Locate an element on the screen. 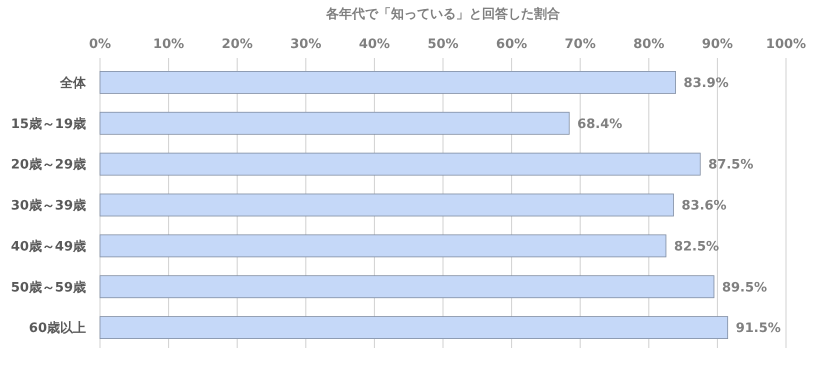  y-tick-label: 全体 is located at coordinates (73, 83).